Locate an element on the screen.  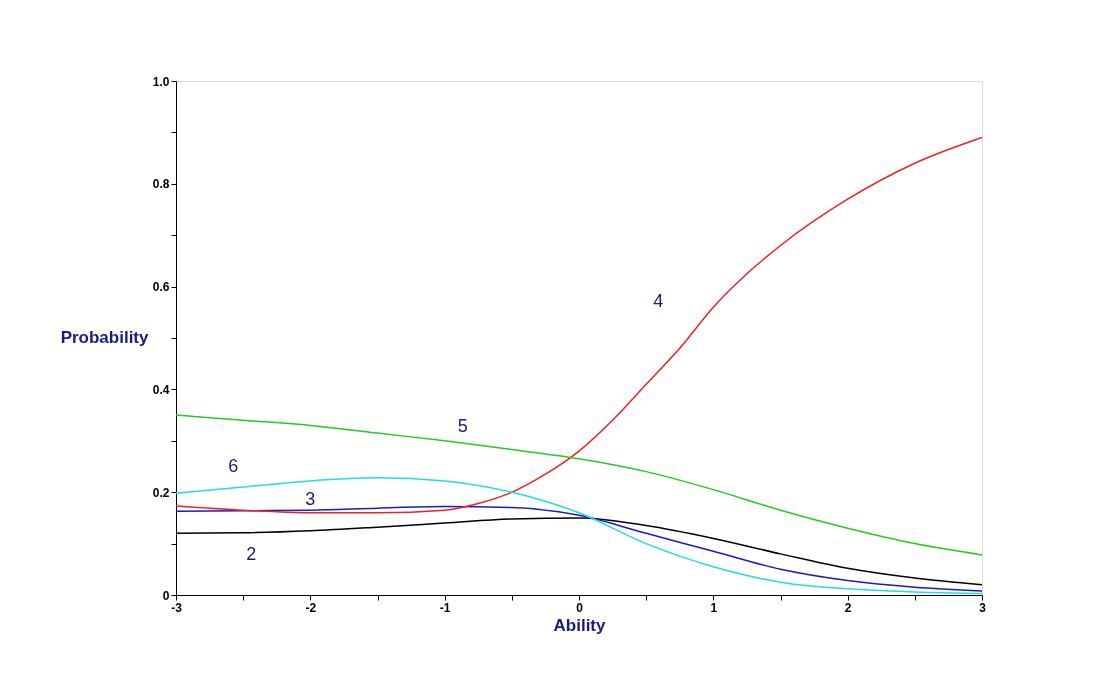
line-series is located at coordinates (579, 548).